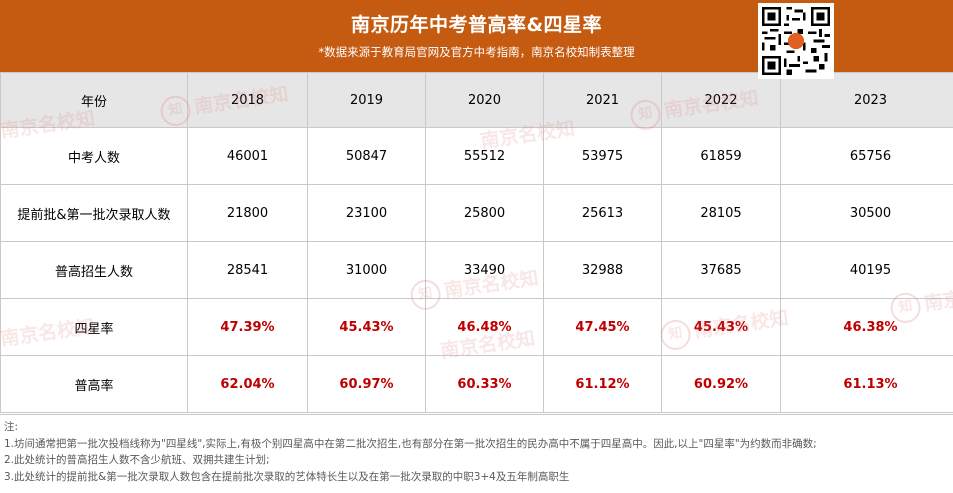 The image size is (953, 493). What do you see at coordinates (602, 270) in the screenshot?
I see `table-cell: 32988` at bounding box center [602, 270].